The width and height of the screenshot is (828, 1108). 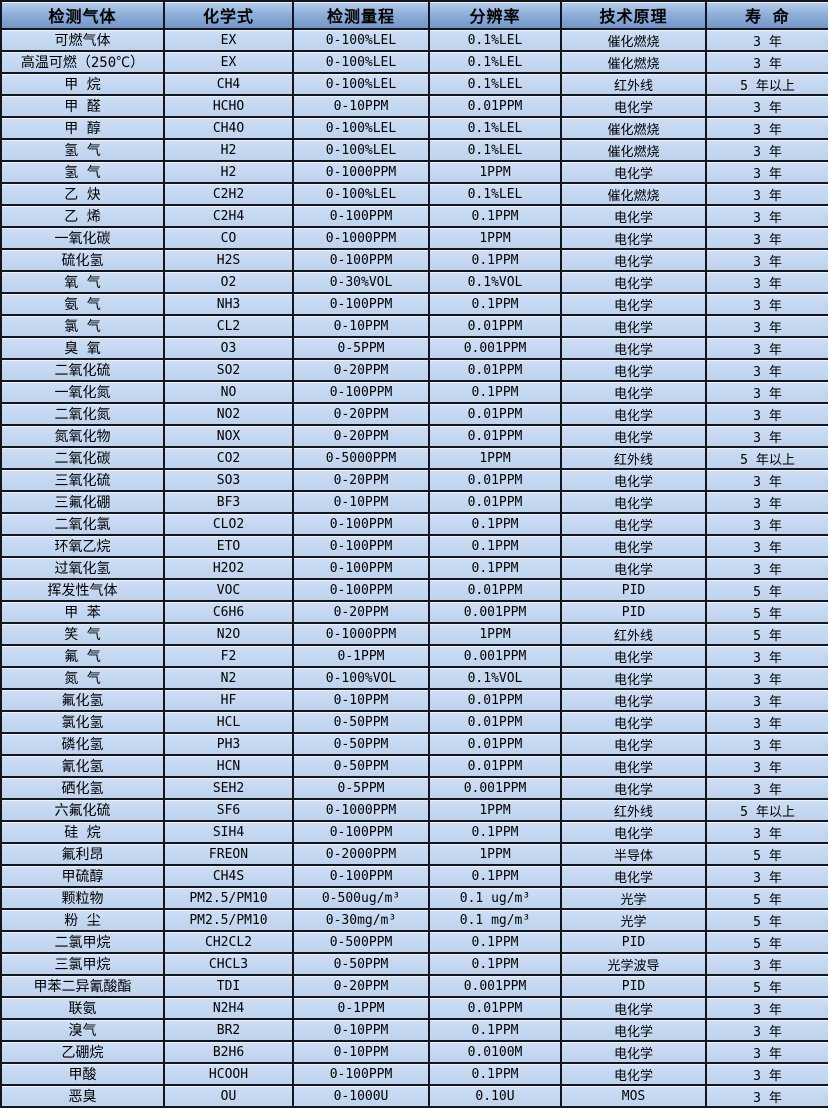 What do you see at coordinates (414, 986) in the screenshot?
I see `table-row: 甲苯二异氰酸酯 TDI 0-20PPM 0.001PPM PID 5 年` at bounding box center [414, 986].